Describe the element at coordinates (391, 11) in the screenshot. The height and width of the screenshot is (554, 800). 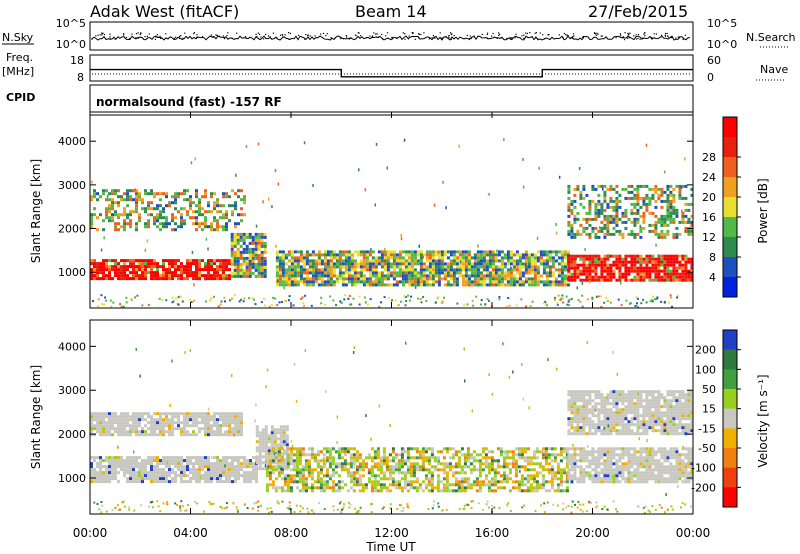
I see `beam-title: Beam 14` at that location.